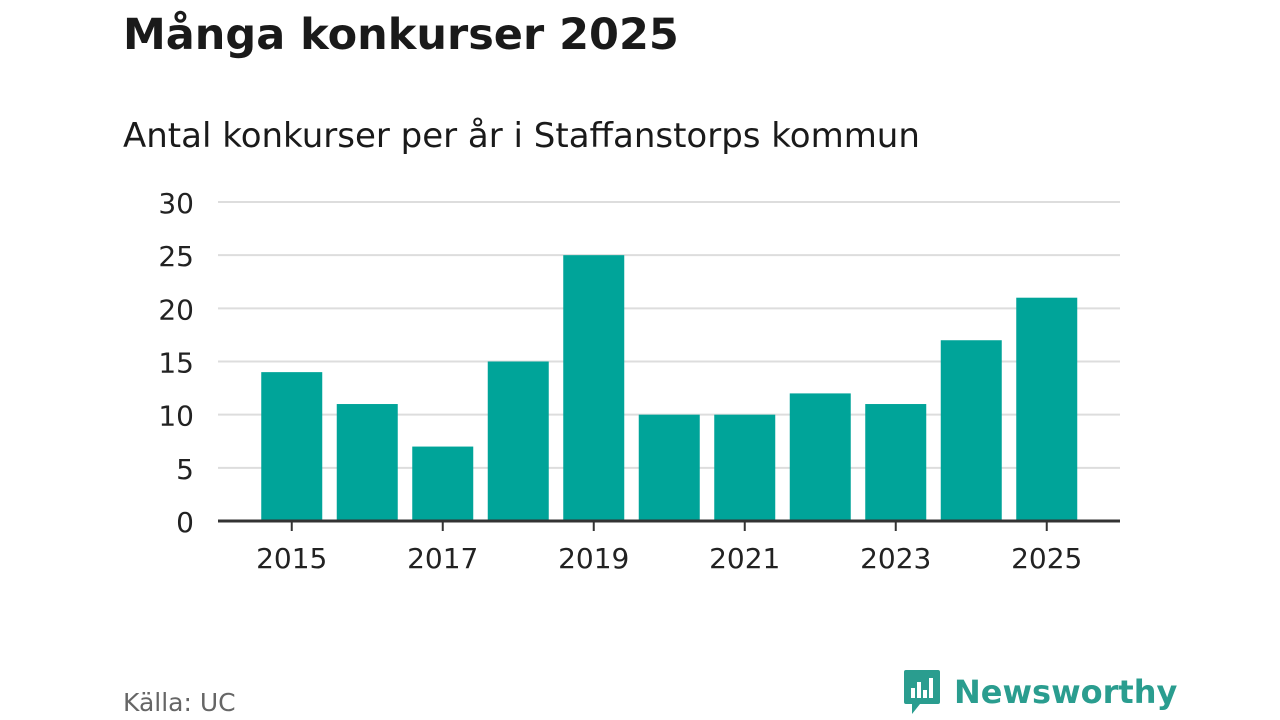  What do you see at coordinates (896, 462) in the screenshot?
I see `bar-2023` at bounding box center [896, 462].